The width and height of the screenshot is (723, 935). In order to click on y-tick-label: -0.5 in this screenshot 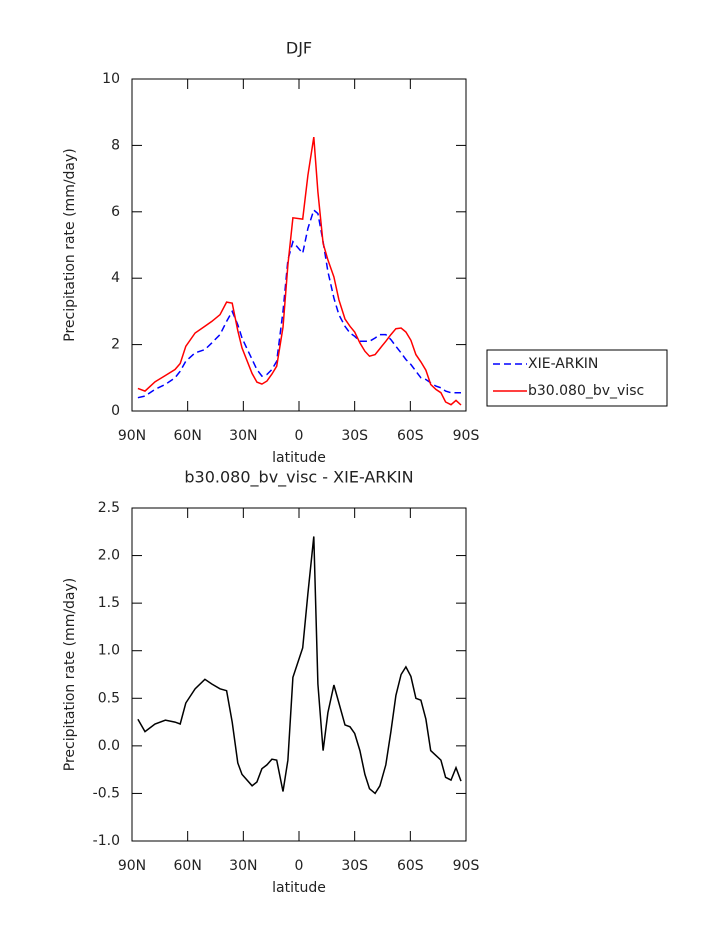, I will do `click(106, 793)`.